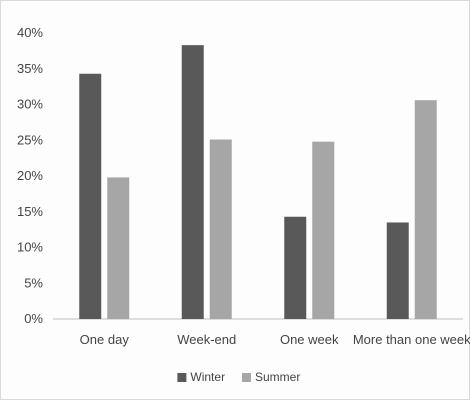  I want to click on legend-swatch-winter, so click(182, 377).